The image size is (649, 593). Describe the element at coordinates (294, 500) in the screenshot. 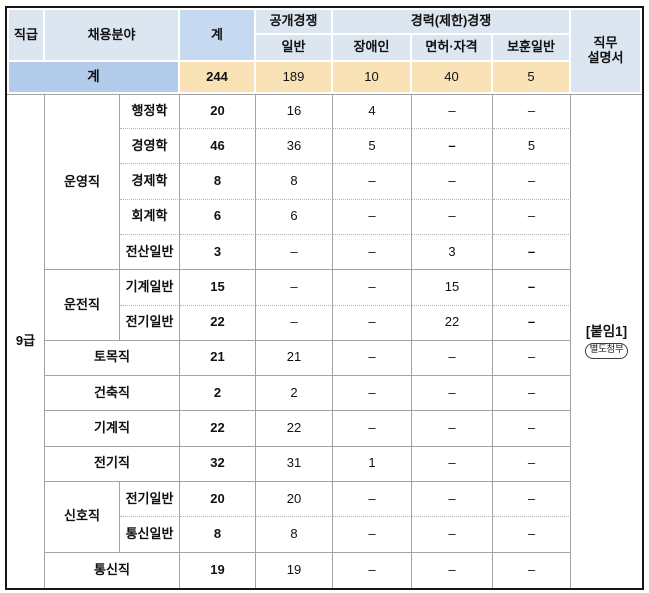

I see `cell-general: 20` at that location.